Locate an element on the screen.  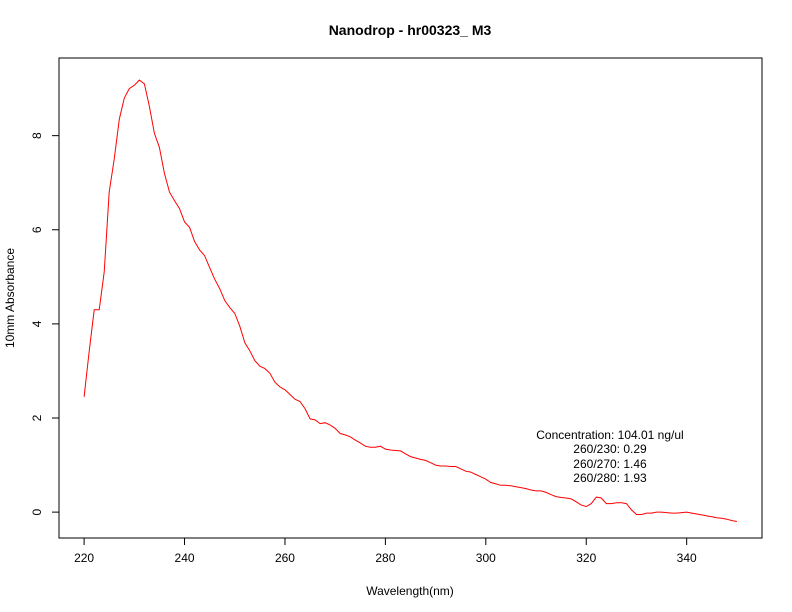
y-tick-label: 8 is located at coordinates (37, 135).